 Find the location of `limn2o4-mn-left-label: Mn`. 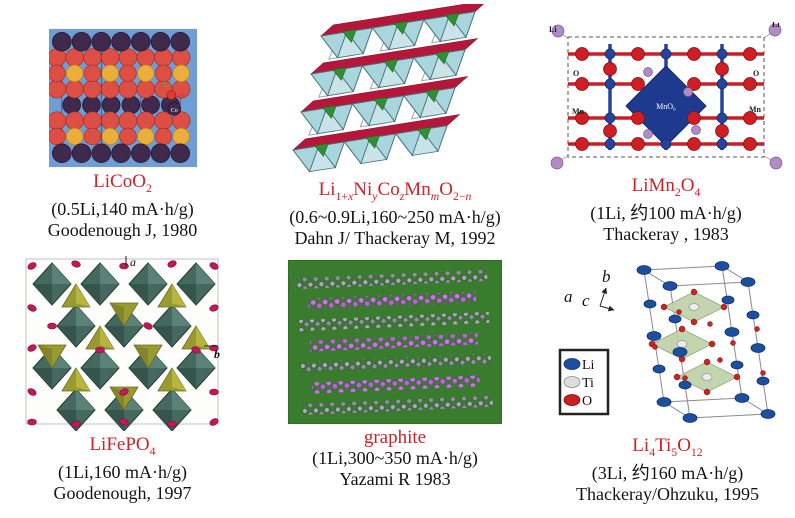

limn2o4-mn-left-label: Mn is located at coordinates (578, 111).